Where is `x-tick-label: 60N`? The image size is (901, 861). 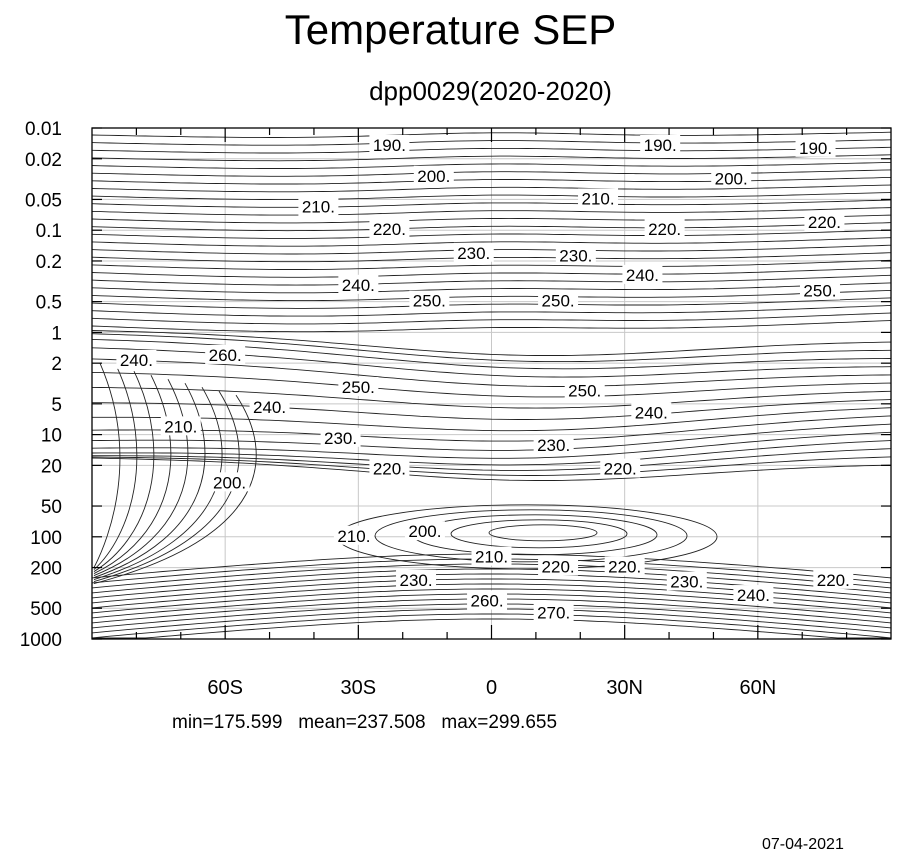
x-tick-label: 60N is located at coordinates (757, 688).